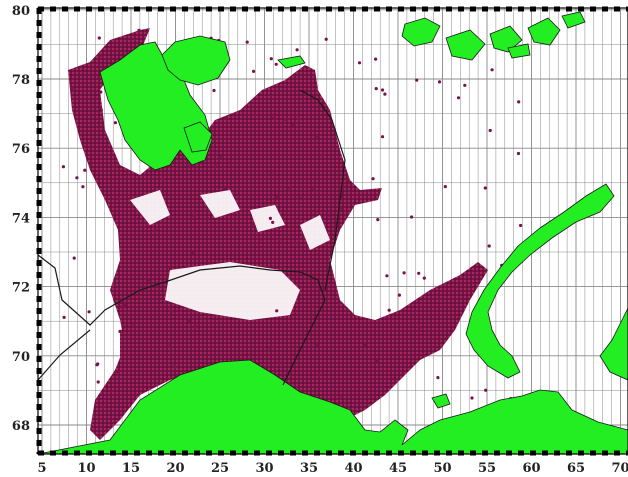 The image size is (628, 477). What do you see at coordinates (21, 11) in the screenshot?
I see `lat-label: 80` at bounding box center [21, 11].